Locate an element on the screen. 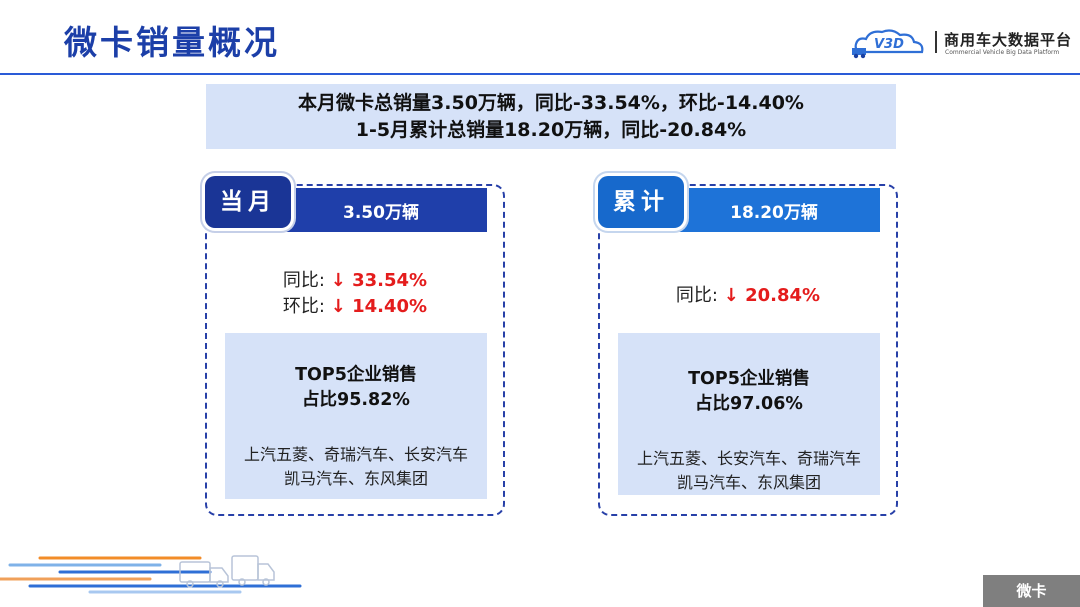 The height and width of the screenshot is (607, 1080). monthly-mom-value: ↓ 14.40% is located at coordinates (379, 306).